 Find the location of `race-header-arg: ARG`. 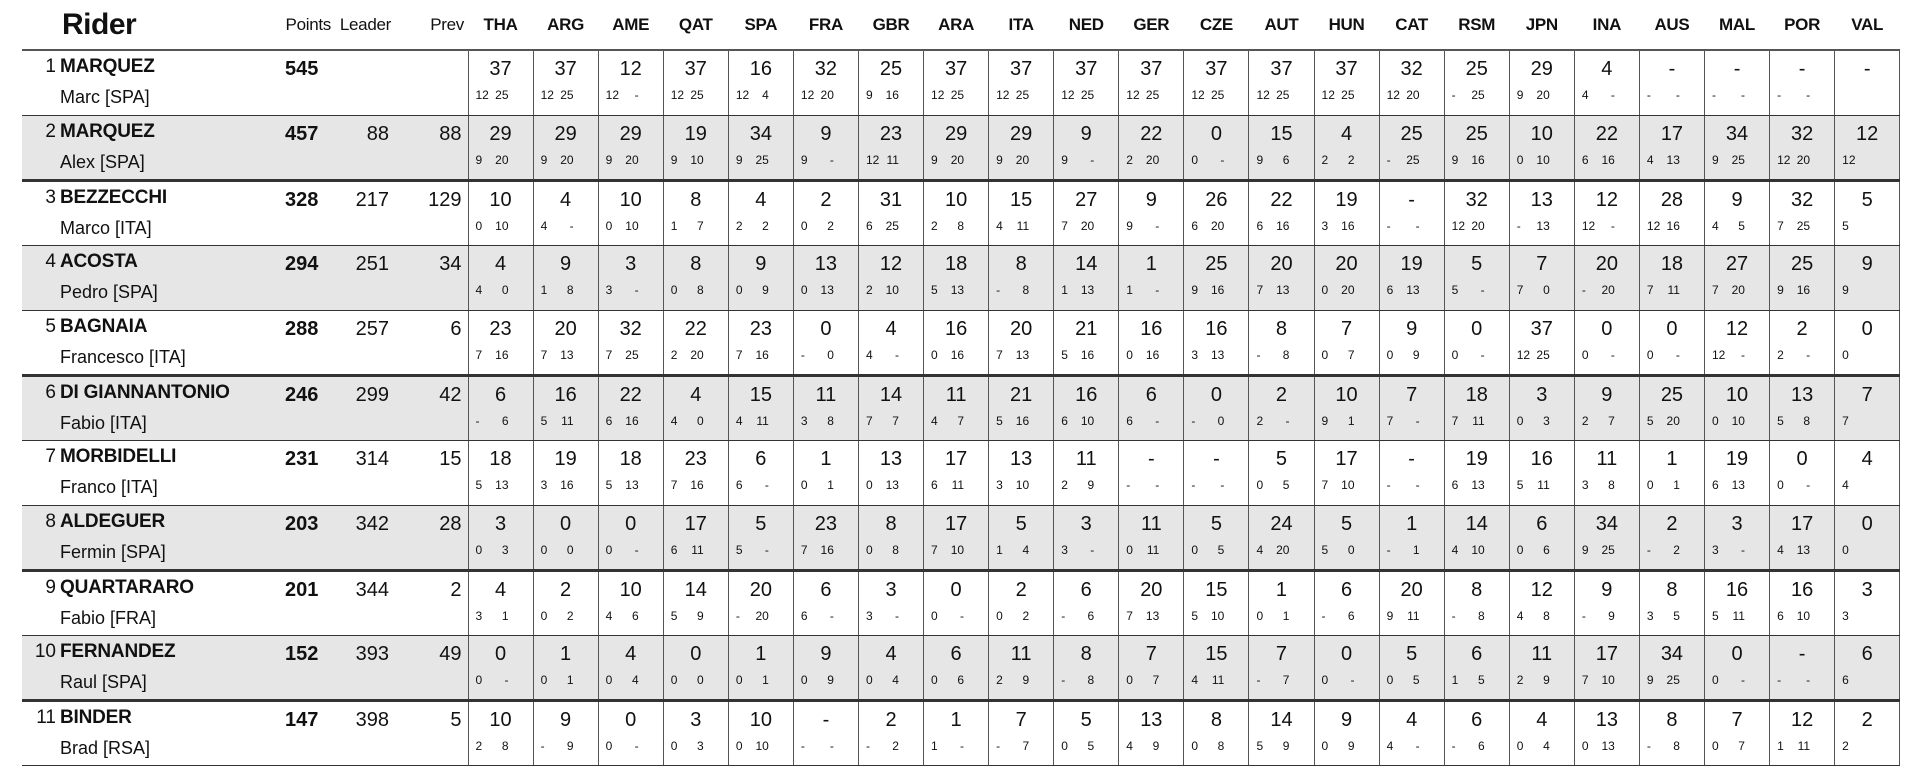

race-header-arg: ARG is located at coordinates (566, 24).